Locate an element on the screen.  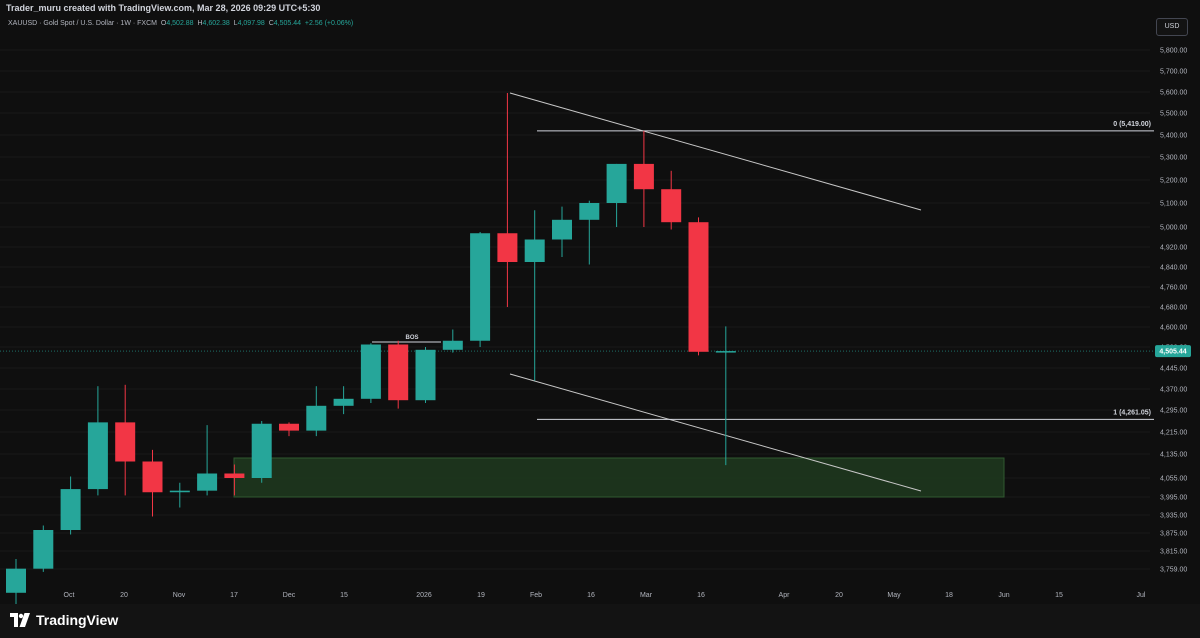
y-tick-label: 4,680.00 is located at coordinates (1173, 308).